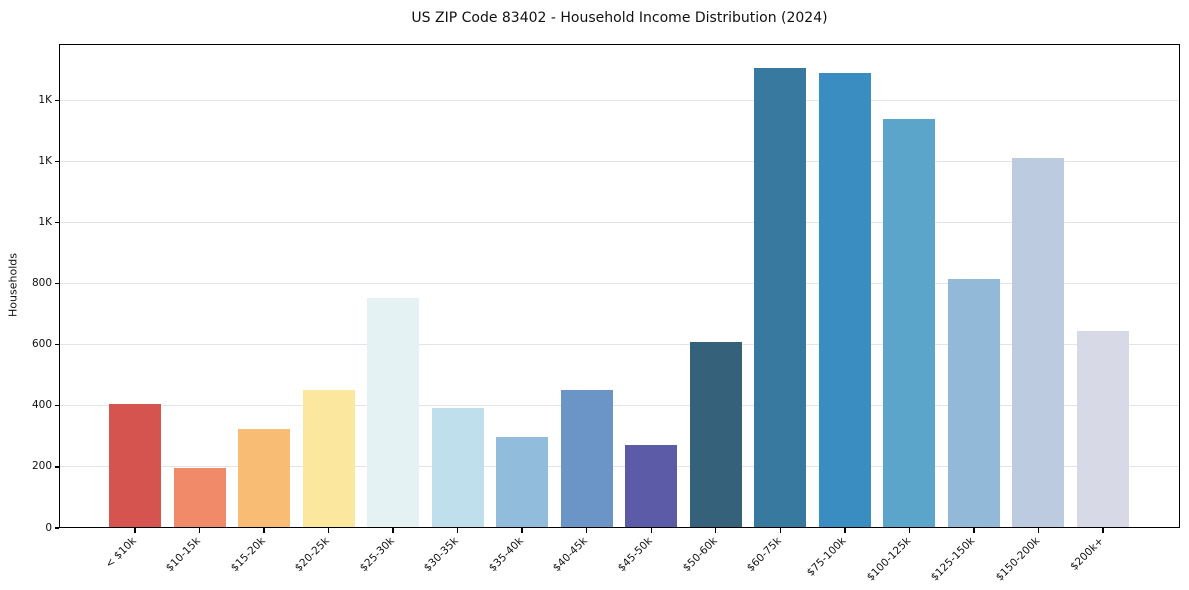  I want to click on x-tick-label: $125-150k, so click(953, 559).